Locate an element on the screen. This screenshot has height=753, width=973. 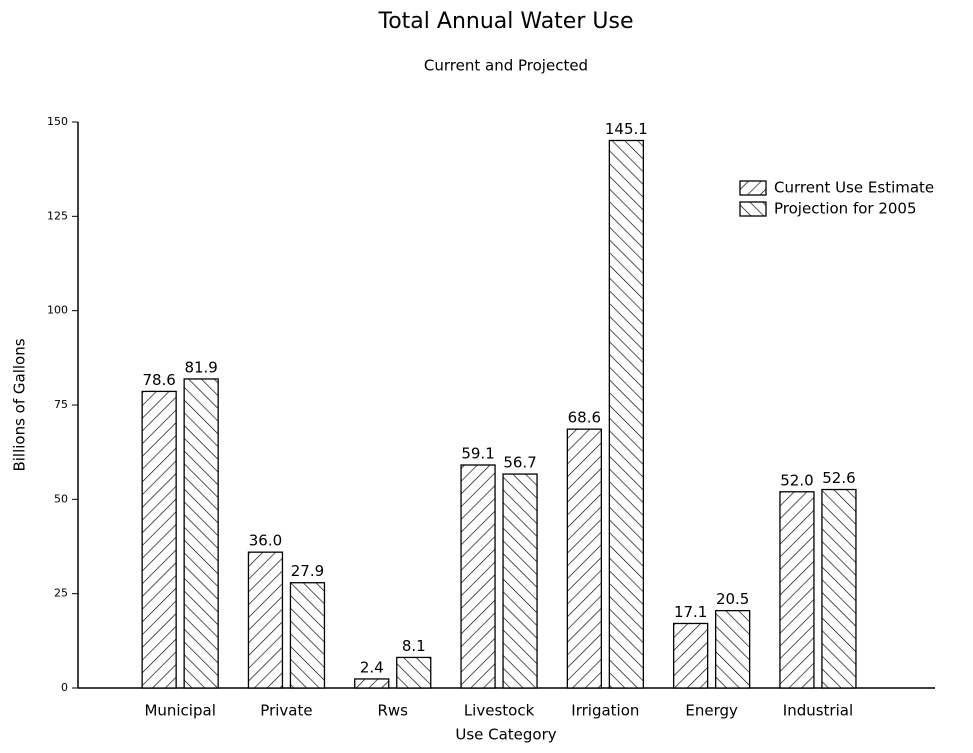
x-tick-label: Municipal is located at coordinates (179, 711).